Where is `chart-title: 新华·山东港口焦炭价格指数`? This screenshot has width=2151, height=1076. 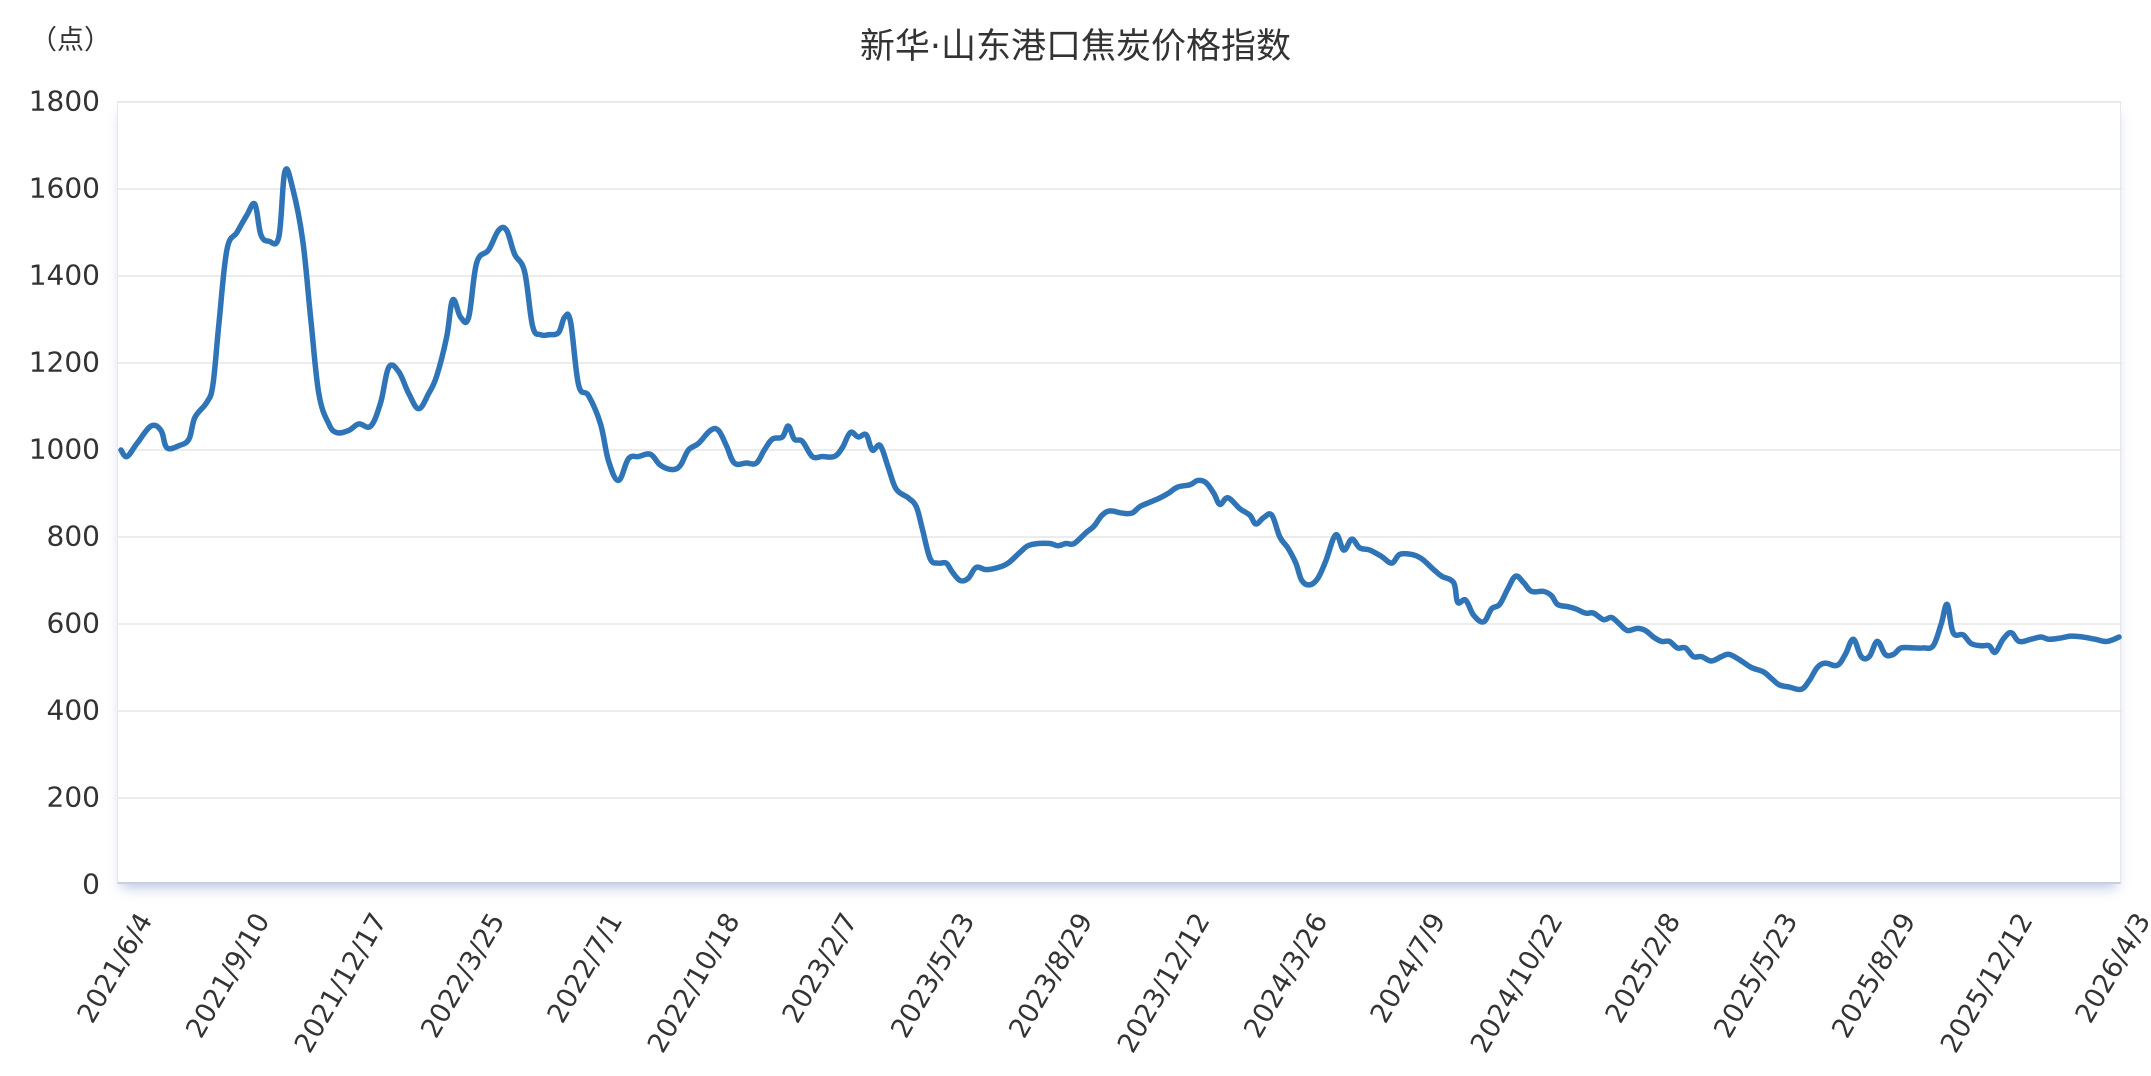 chart-title: 新华·山东港口焦炭价格指数 is located at coordinates (1075, 47).